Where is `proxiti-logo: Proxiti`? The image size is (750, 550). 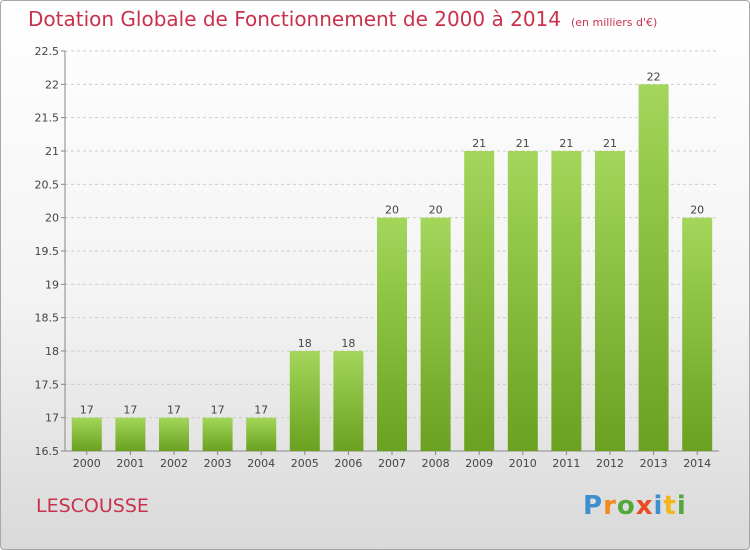
proxiti-logo: Proxiti is located at coordinates (635, 506).